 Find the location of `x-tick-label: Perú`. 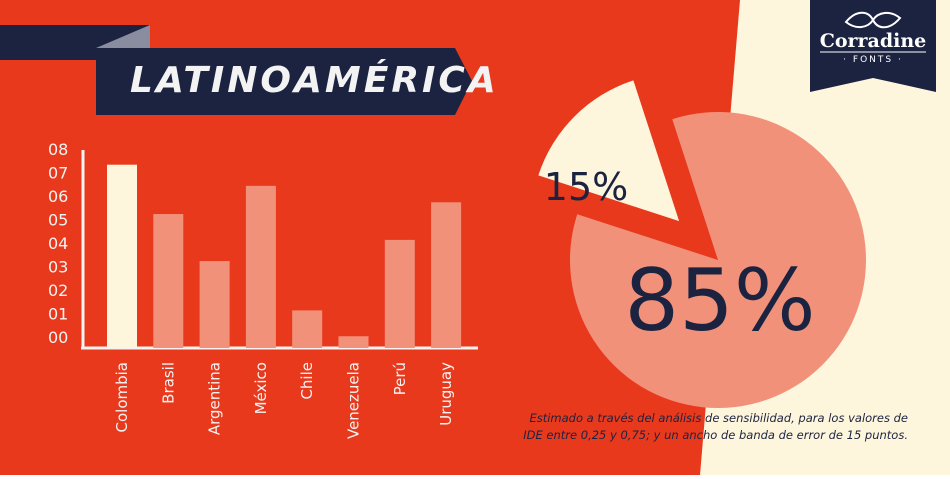

x-tick-label: Perú is located at coordinates (400, 378).